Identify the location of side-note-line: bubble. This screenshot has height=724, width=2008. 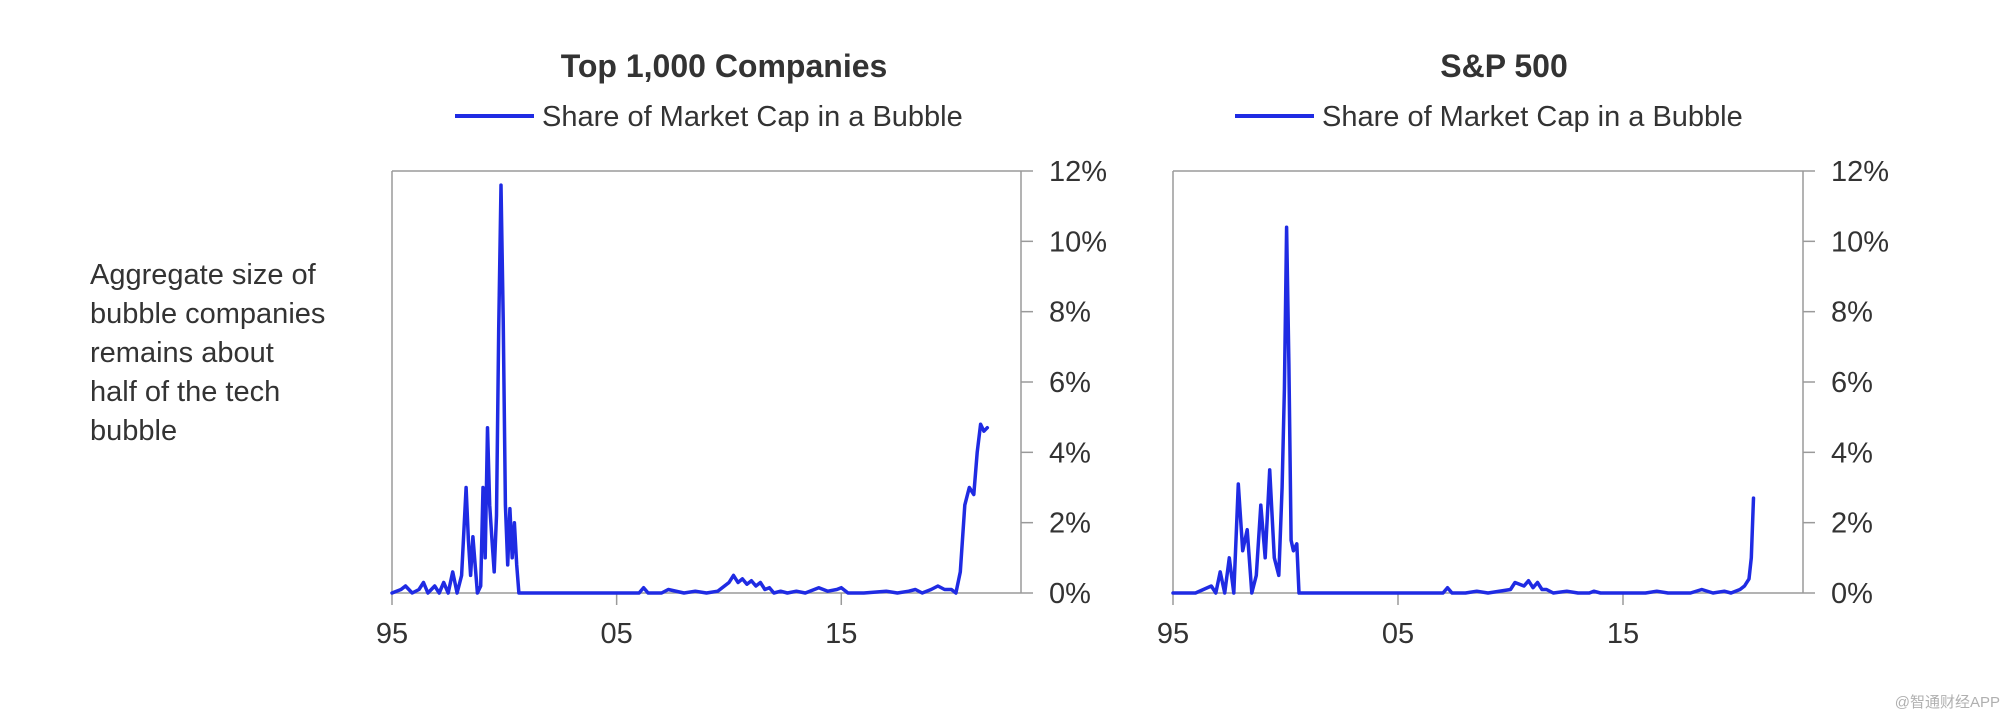
(134, 431).